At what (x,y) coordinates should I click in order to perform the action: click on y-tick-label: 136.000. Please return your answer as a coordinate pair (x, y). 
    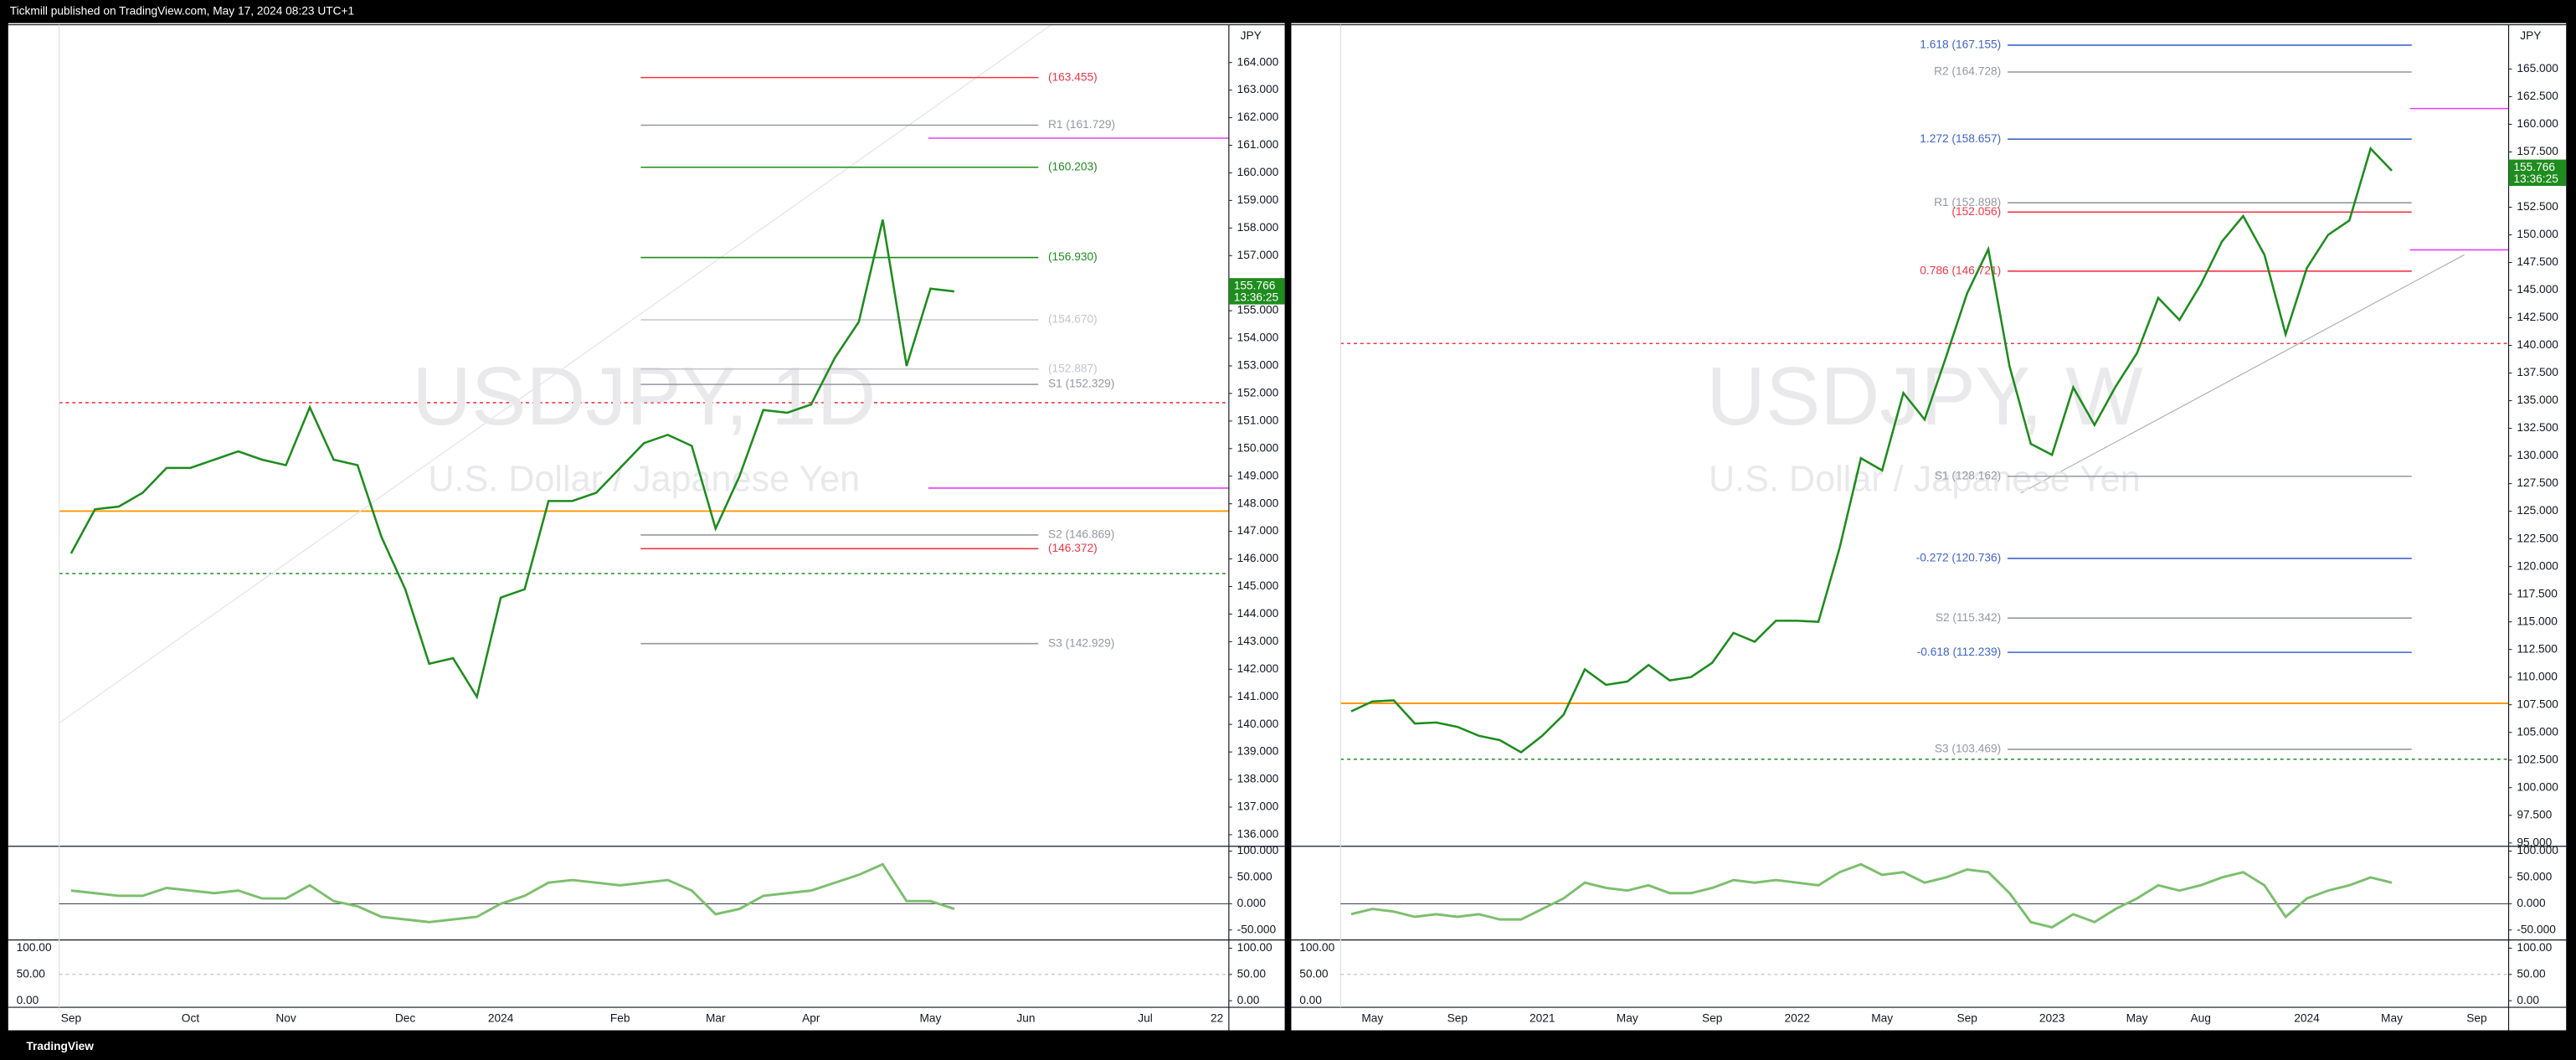
    Looking at the image, I should click on (1258, 834).